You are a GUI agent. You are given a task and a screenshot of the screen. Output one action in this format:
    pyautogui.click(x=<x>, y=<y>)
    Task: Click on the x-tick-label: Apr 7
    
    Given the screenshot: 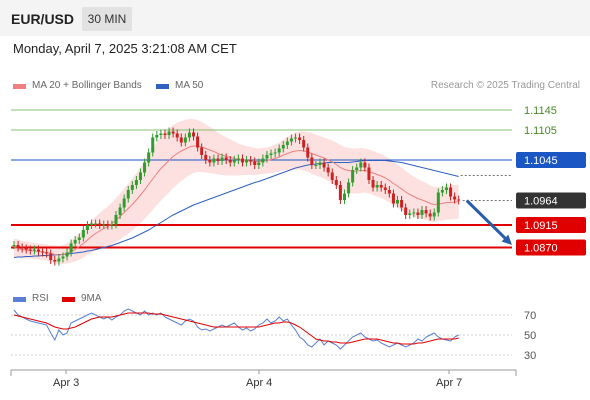 What is the action you would take?
    pyautogui.click(x=449, y=383)
    